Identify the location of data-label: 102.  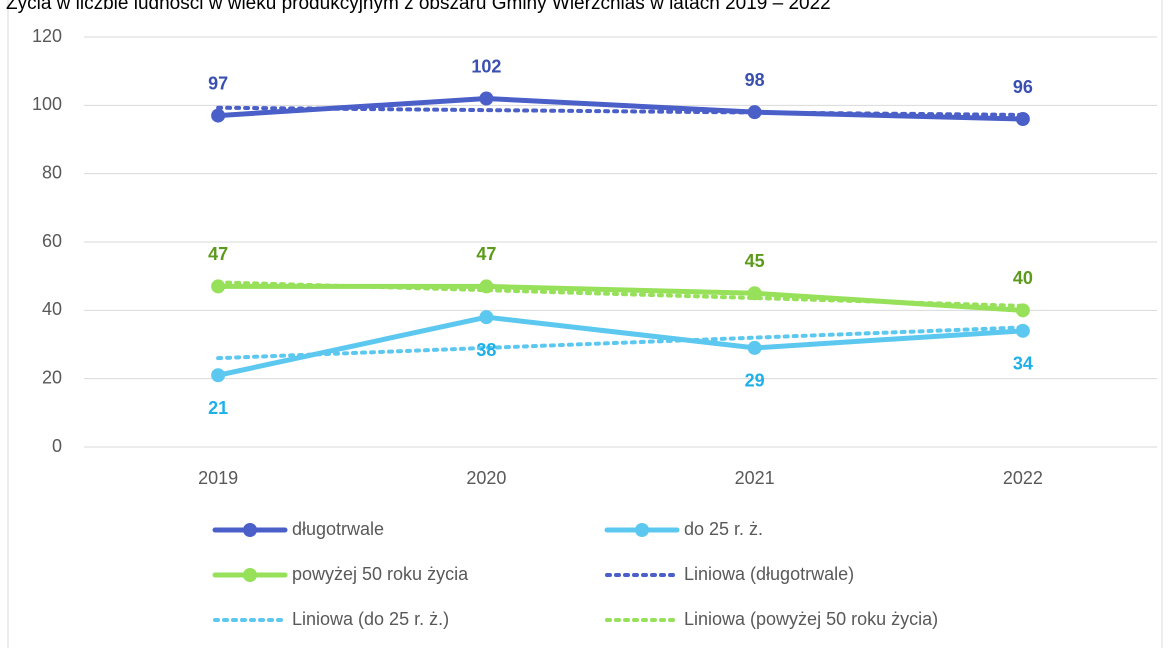
(486, 66).